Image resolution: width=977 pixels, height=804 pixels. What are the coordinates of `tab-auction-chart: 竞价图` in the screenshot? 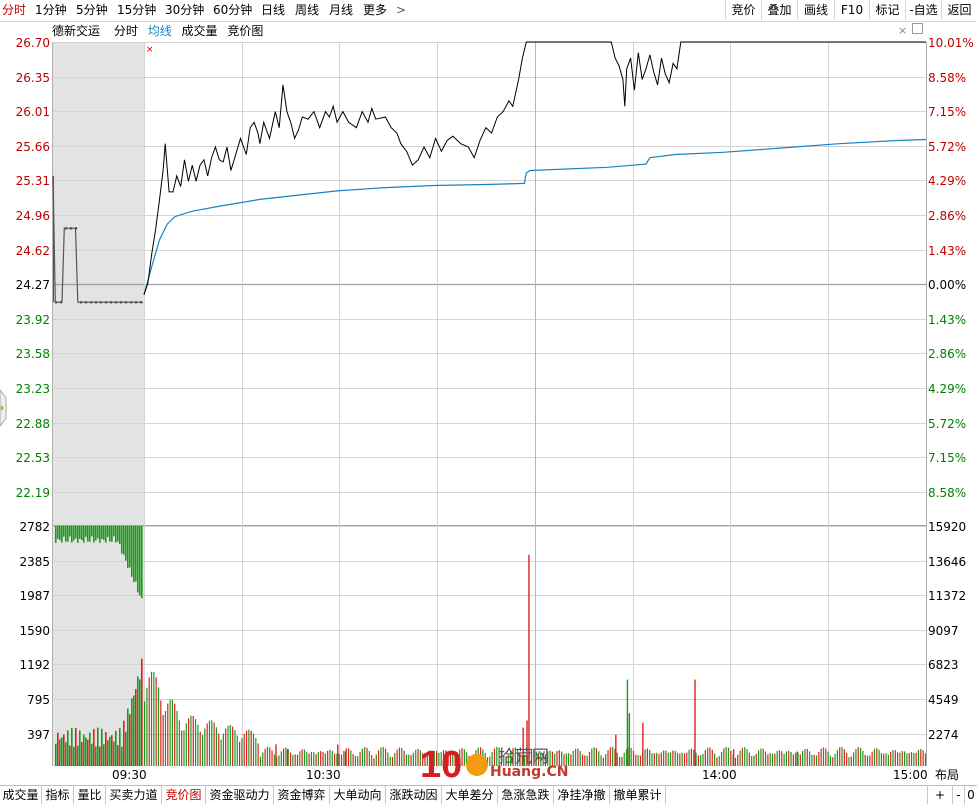 It's located at (245, 31).